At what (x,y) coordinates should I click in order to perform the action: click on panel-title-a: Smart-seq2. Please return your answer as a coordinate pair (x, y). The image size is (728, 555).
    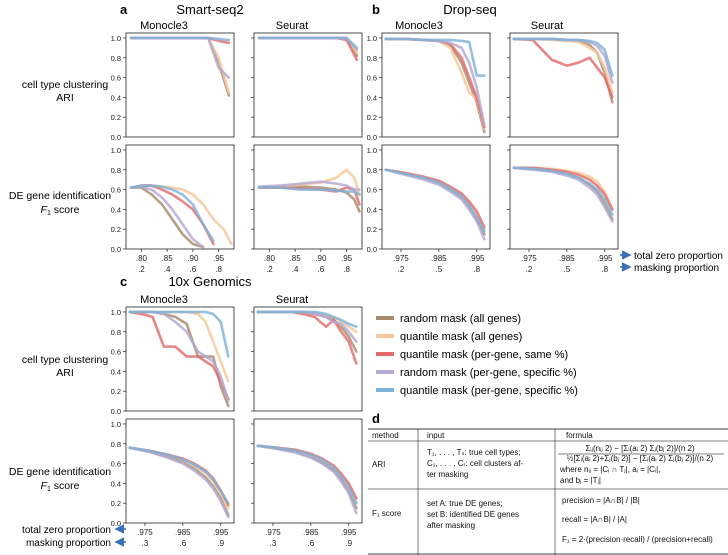
    Looking at the image, I should click on (209, 9).